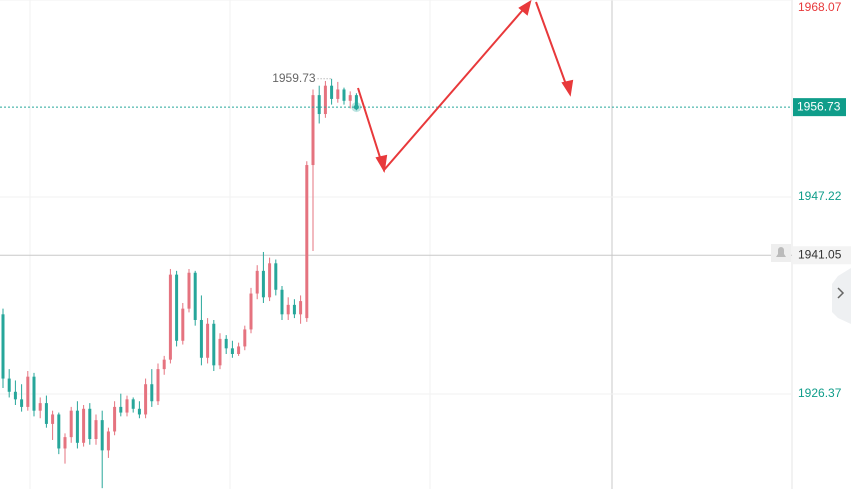 The image size is (851, 489). I want to click on y-tick-label: 1968.07, so click(820, 7).